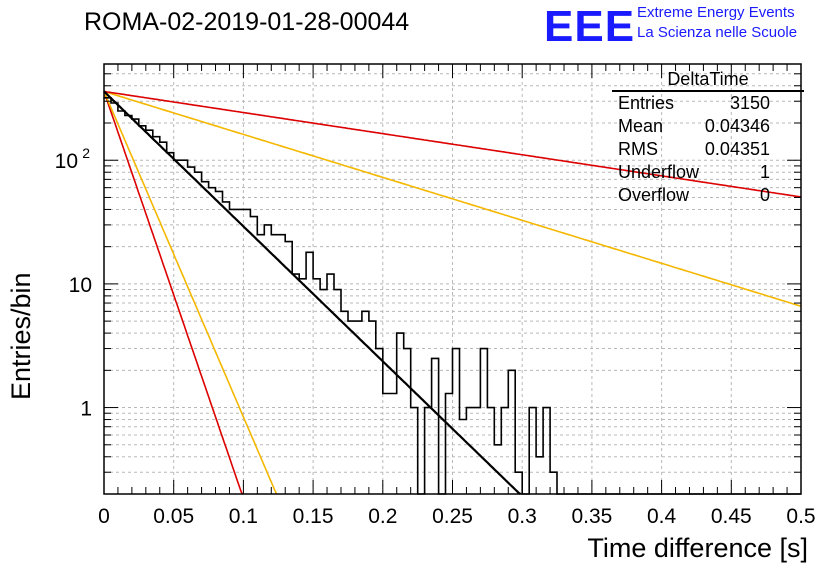 This screenshot has width=836, height=572. What do you see at coordinates (708, 80) in the screenshot?
I see `stats-title: DeltaTime` at bounding box center [708, 80].